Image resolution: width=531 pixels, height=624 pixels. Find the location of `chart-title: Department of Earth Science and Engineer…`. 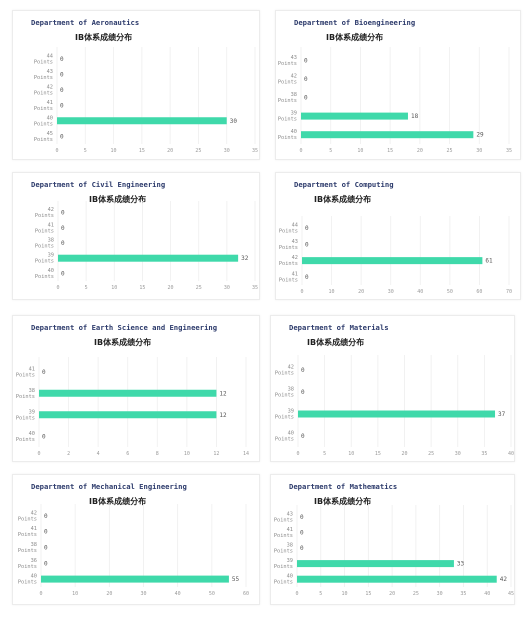

chart-title: Department of Earth Science and Engineer… is located at coordinates (124, 327).